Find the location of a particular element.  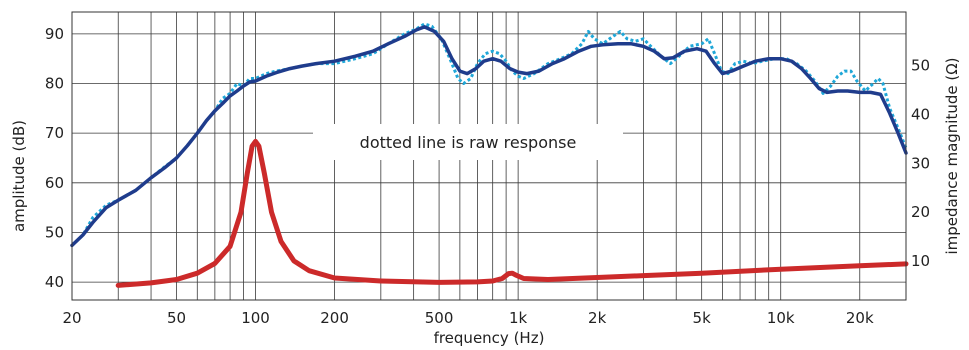

y-tick-label: 90 is located at coordinates (54, 34).